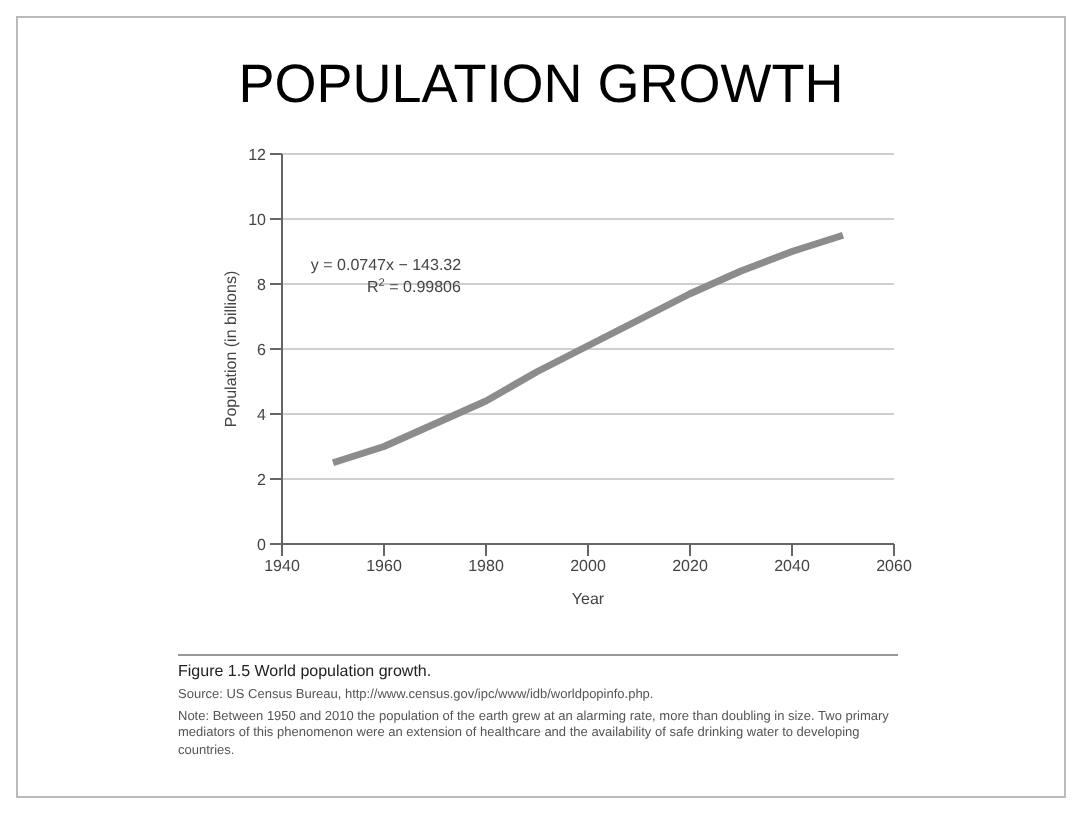 This screenshot has width=1082, height=814. Describe the element at coordinates (386, 265) in the screenshot. I see `annotation: y = 0.0747x − 143.32` at that location.